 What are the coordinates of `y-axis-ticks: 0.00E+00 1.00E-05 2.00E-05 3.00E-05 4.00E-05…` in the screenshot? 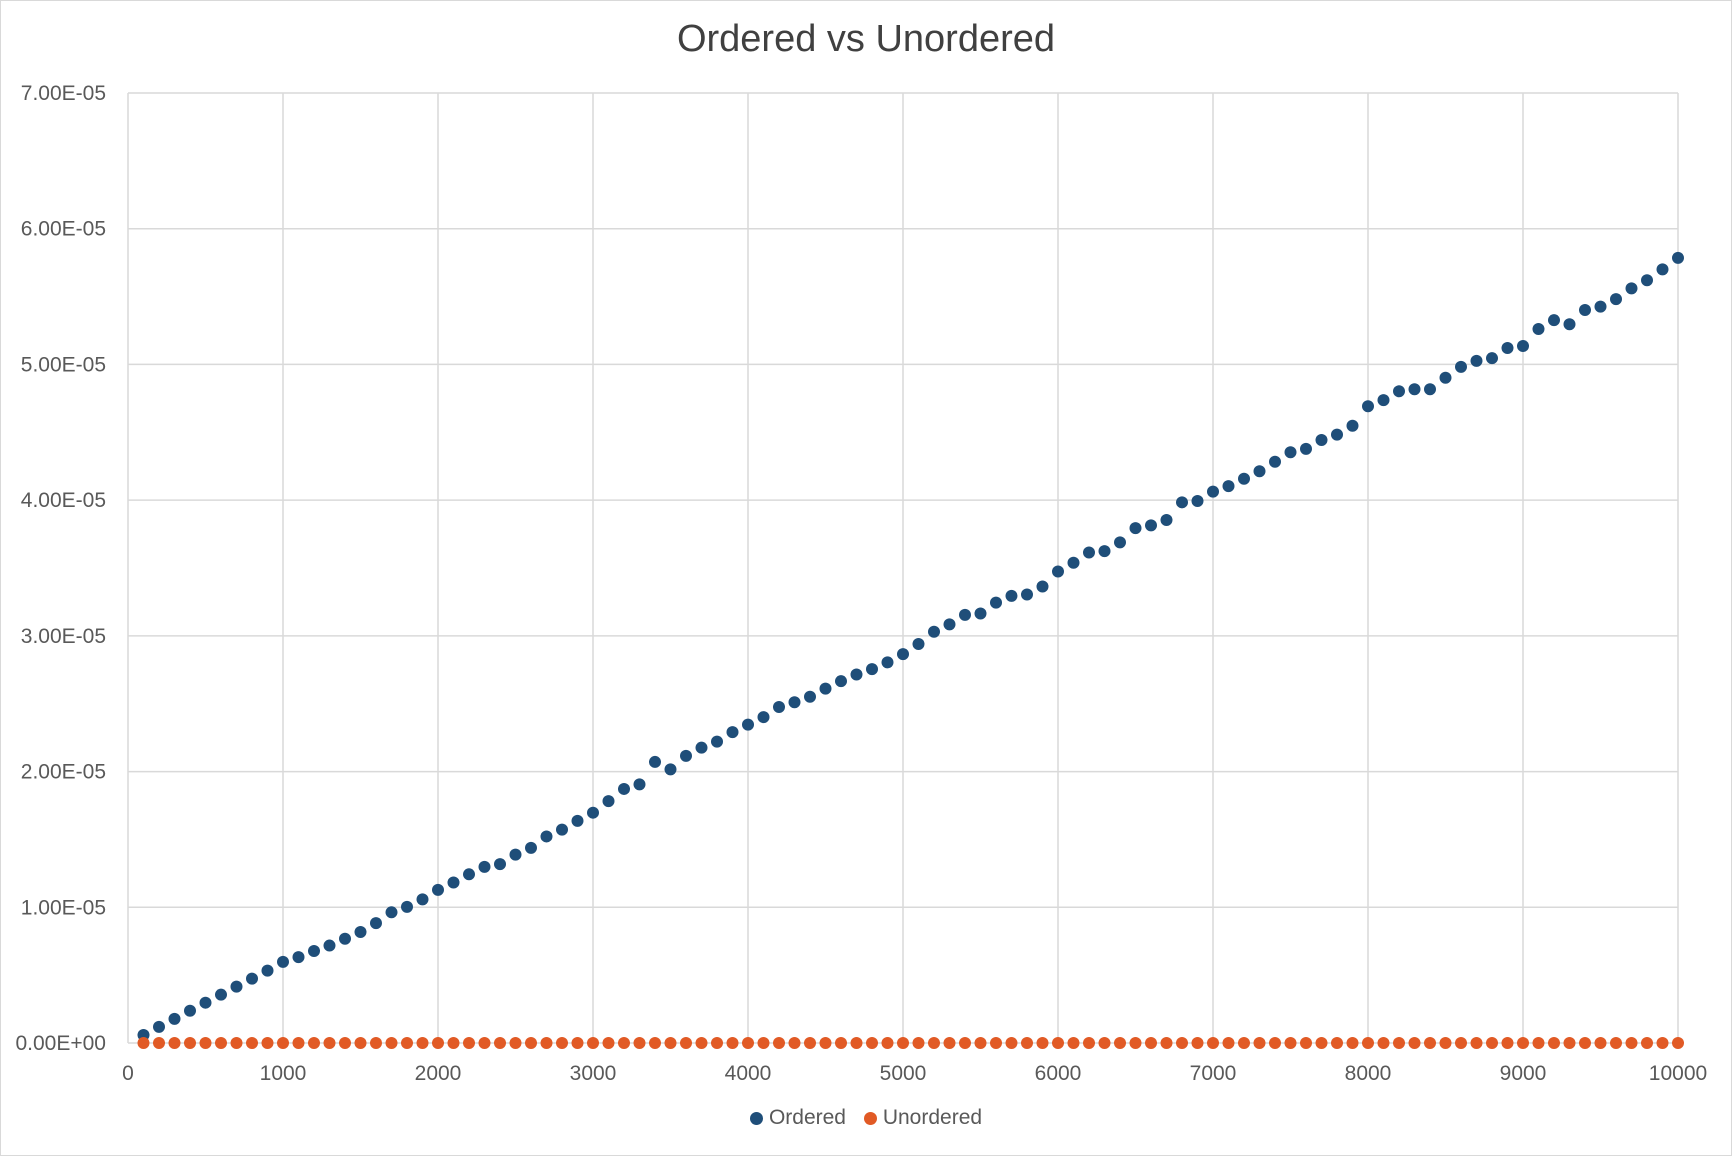 It's located at (60, 568).